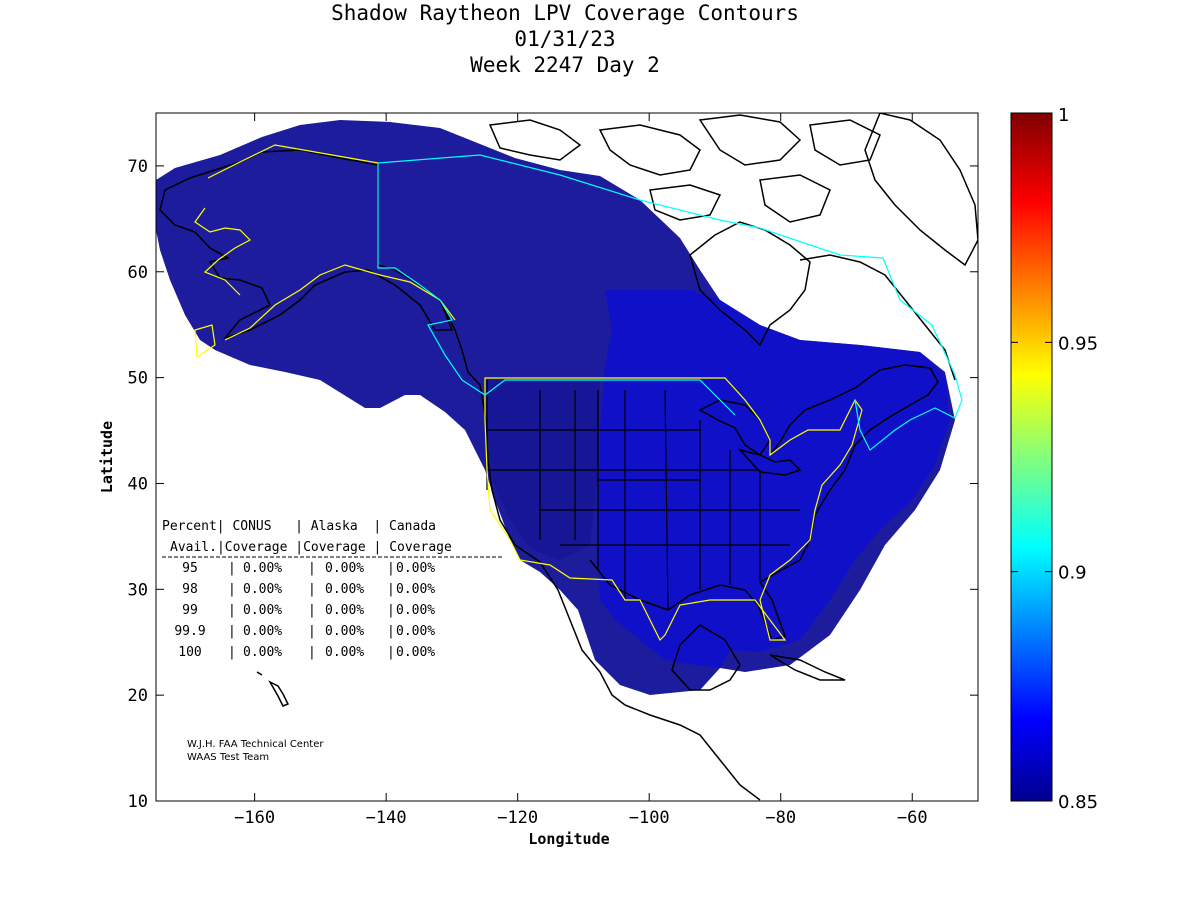 The image size is (1200, 900). I want to click on table-subheader-avail: Avail., so click(193, 547).